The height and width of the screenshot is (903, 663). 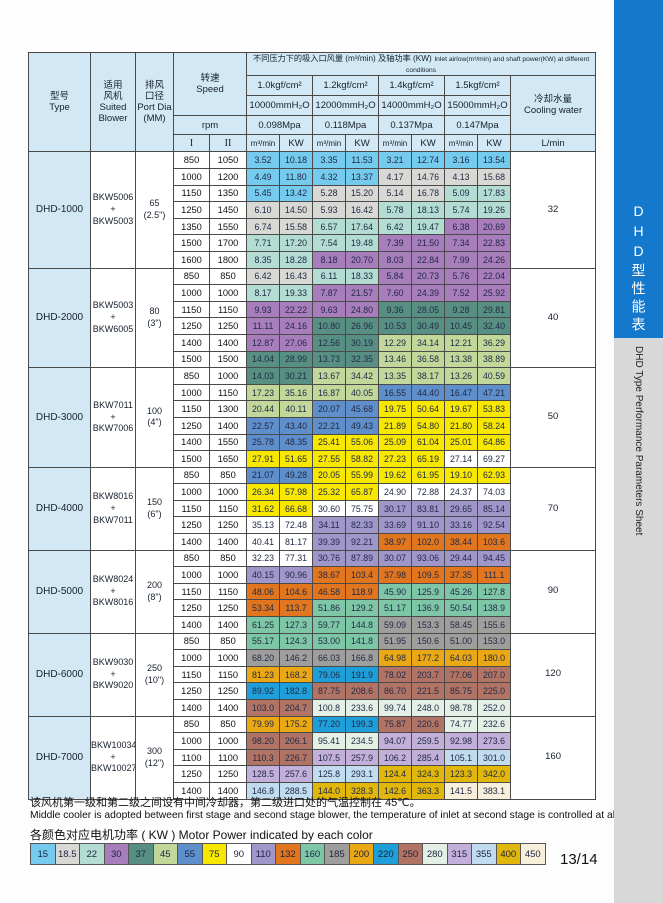 I want to click on data-cell: 6.11, so click(x=329, y=276).